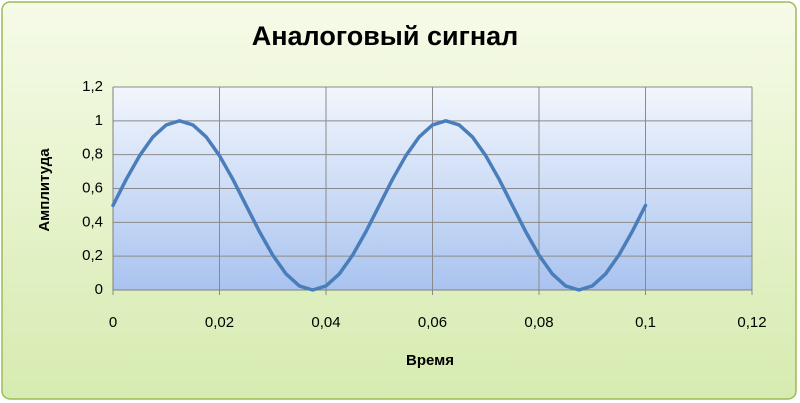 The image size is (800, 403). I want to click on x-tick-label: 0,04, so click(325, 322).